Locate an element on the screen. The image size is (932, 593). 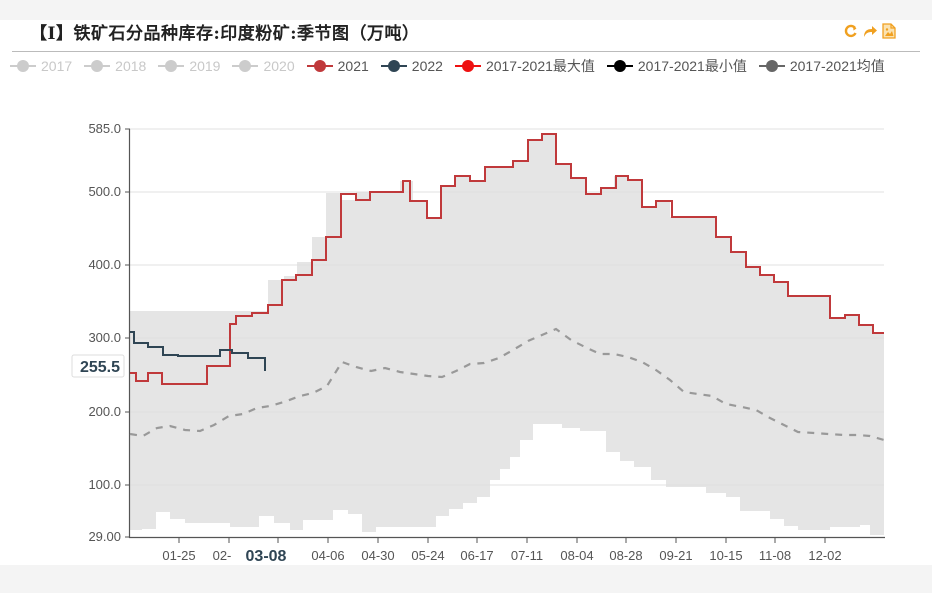
svg-text: 07-11 is located at coordinates (527, 555).